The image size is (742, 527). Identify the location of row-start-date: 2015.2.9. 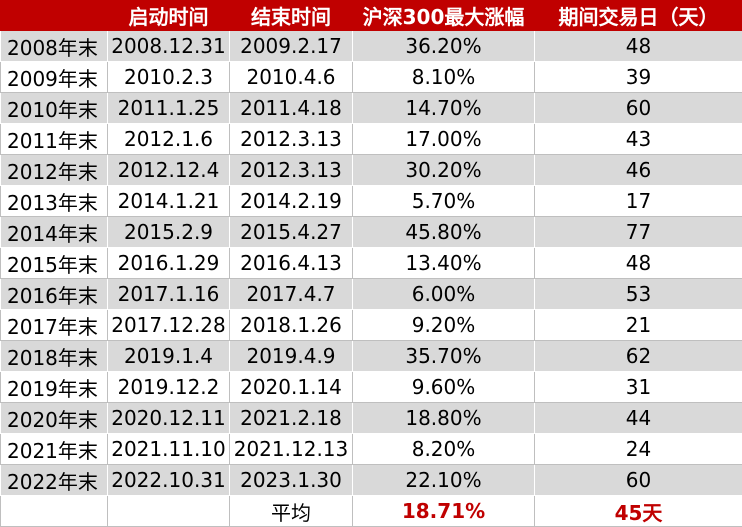
(169, 232).